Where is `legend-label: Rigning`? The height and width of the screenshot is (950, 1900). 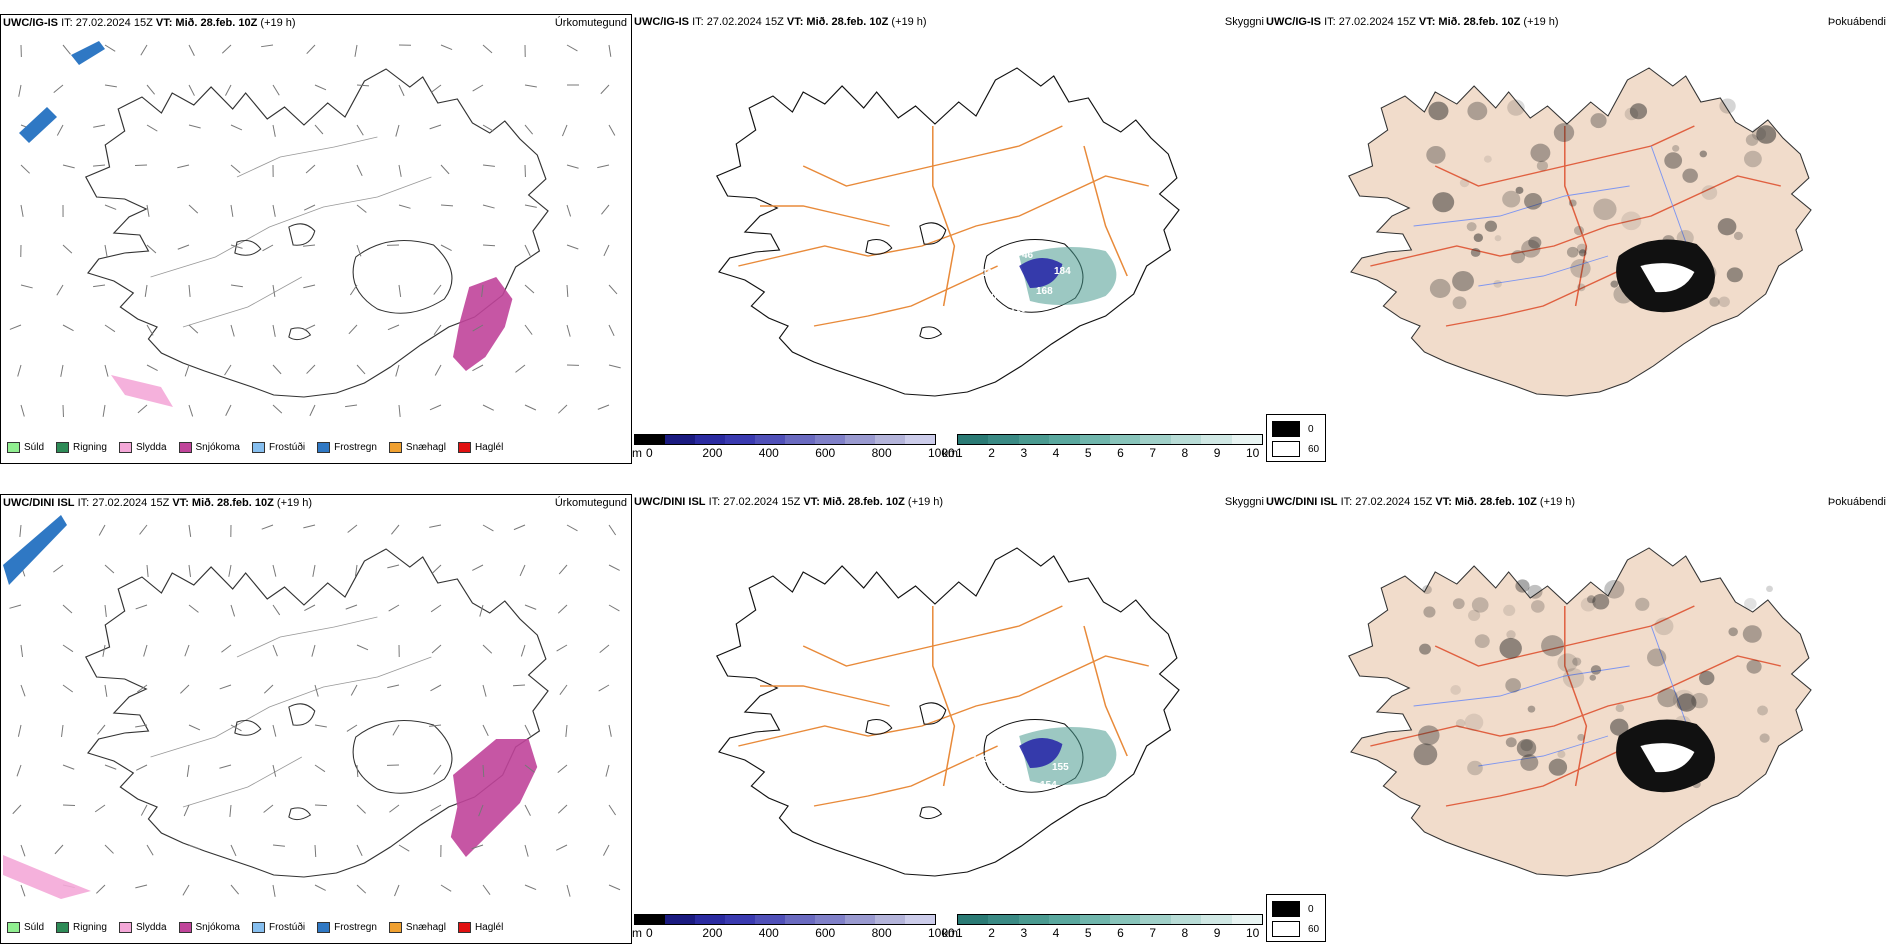 legend-label: Rigning is located at coordinates (90, 447).